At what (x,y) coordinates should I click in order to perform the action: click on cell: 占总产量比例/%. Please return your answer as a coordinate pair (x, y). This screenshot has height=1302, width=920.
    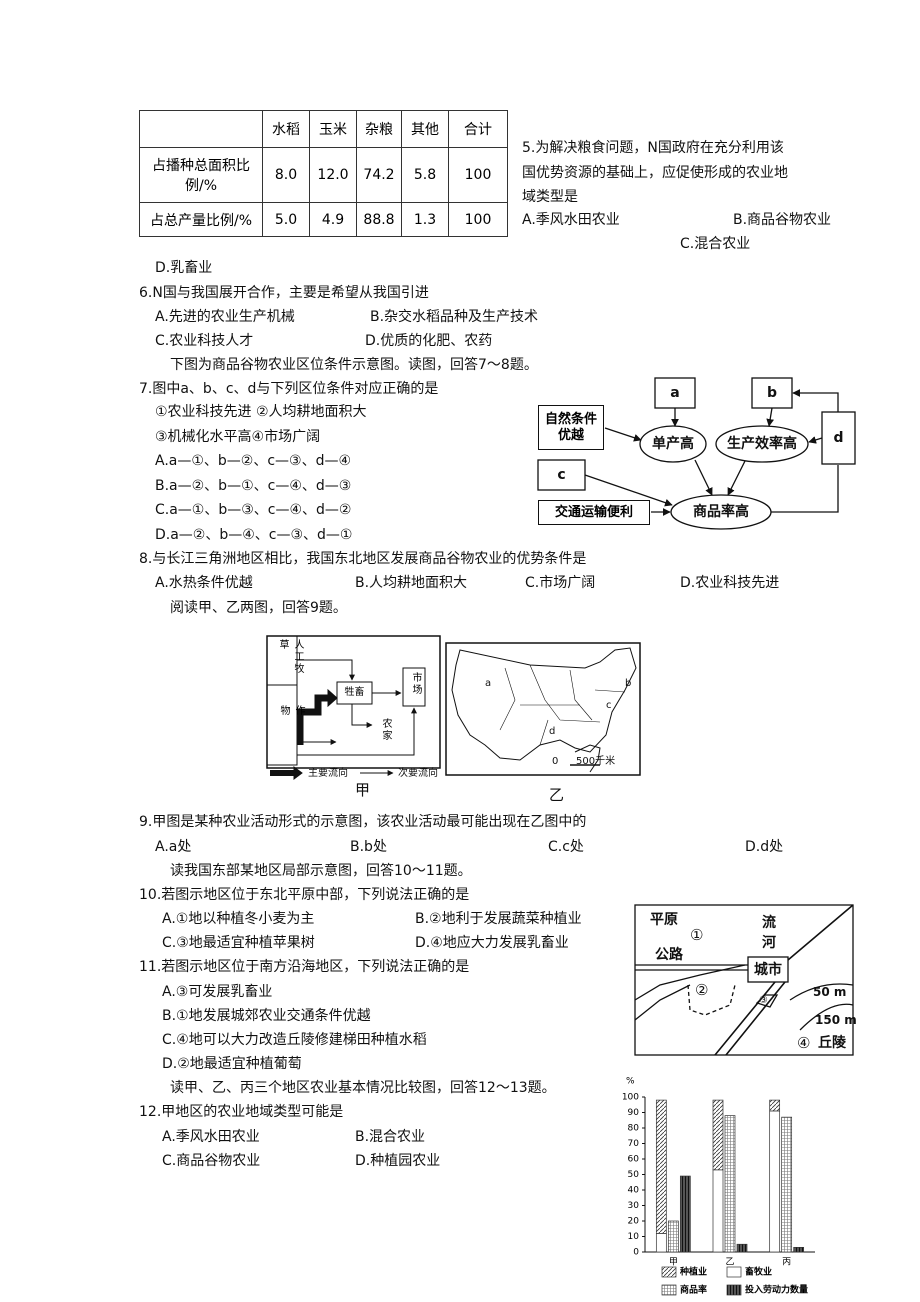
    Looking at the image, I should click on (201, 219).